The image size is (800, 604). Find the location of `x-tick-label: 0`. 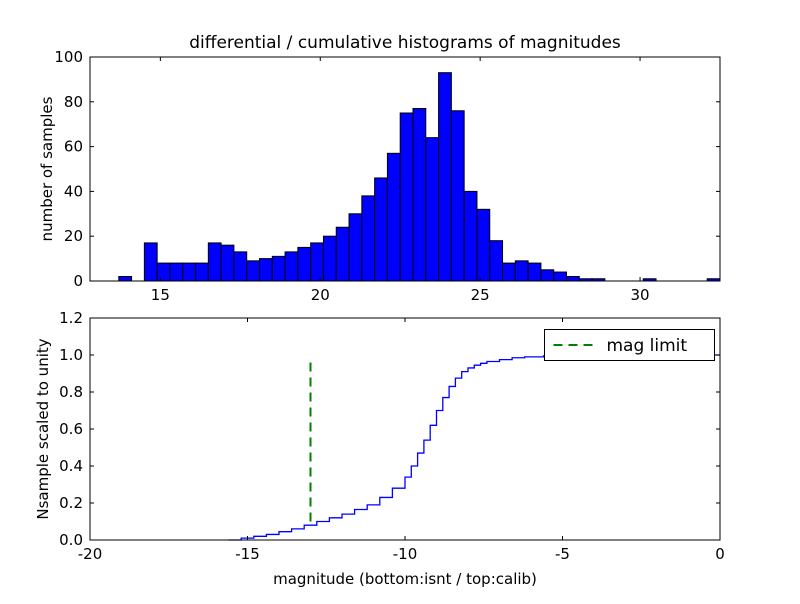

x-tick-label: 0 is located at coordinates (720, 554).